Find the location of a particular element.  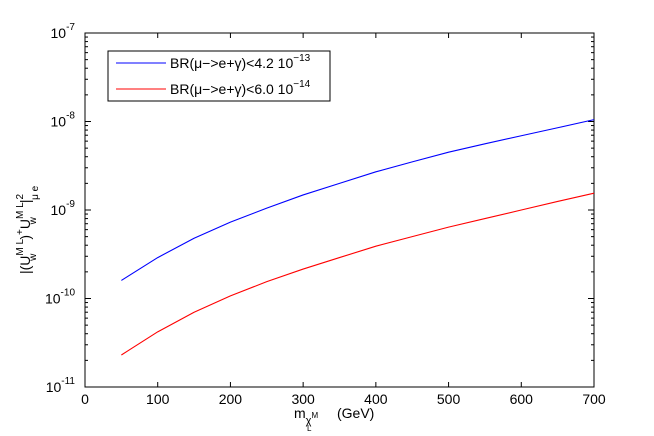

x-tick-label: 100 is located at coordinates (158, 399).